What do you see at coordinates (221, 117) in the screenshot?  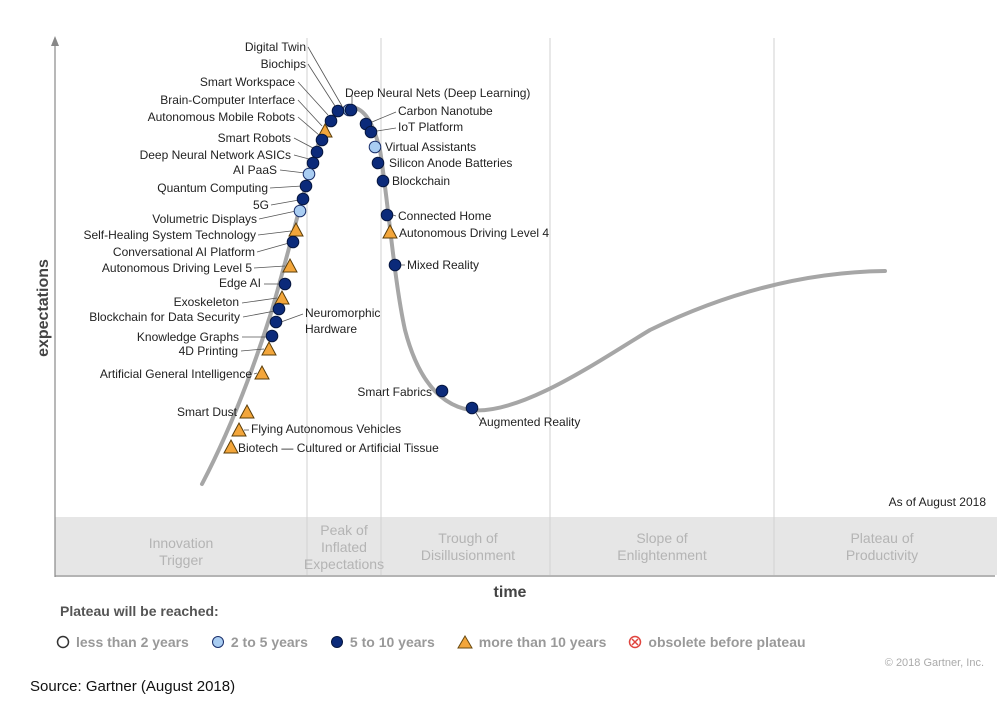 I see `technology-label: Autonomous Mobile Robots` at bounding box center [221, 117].